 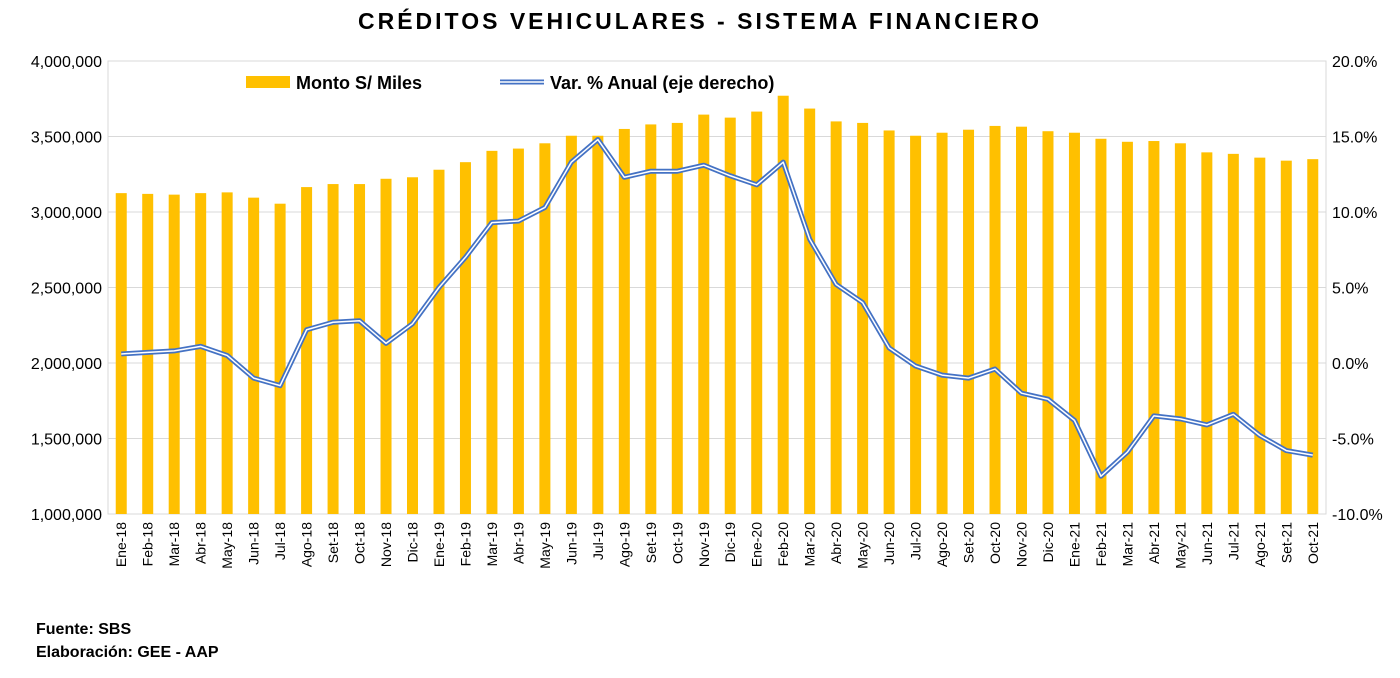 What do you see at coordinates (359, 83) in the screenshot?
I see `legend-label-bar: Monto S/ Miles` at bounding box center [359, 83].